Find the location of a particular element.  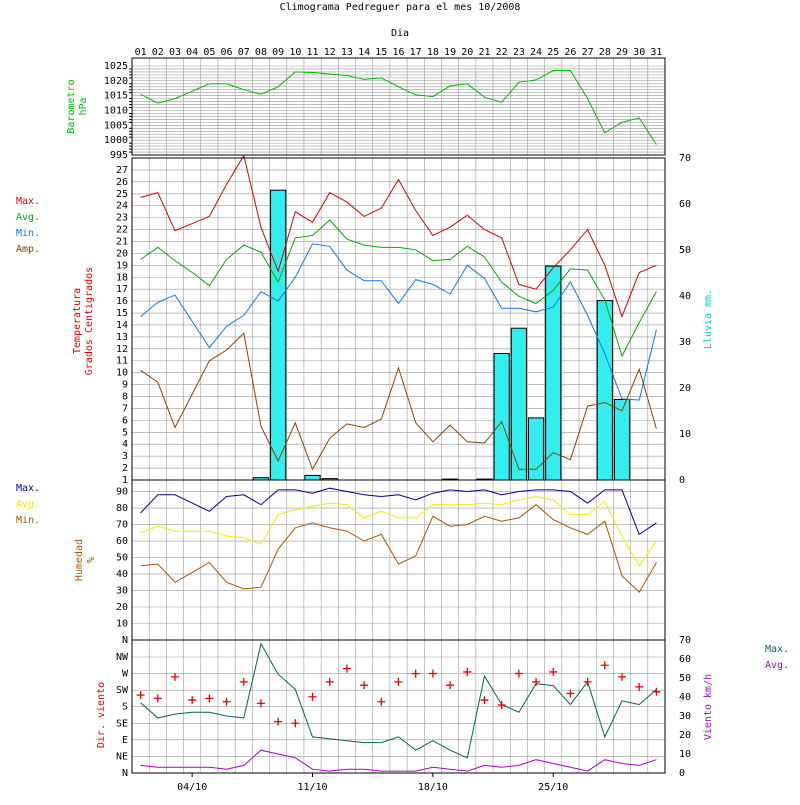

wind-dir-tick-label: W is located at coordinates (125, 674).